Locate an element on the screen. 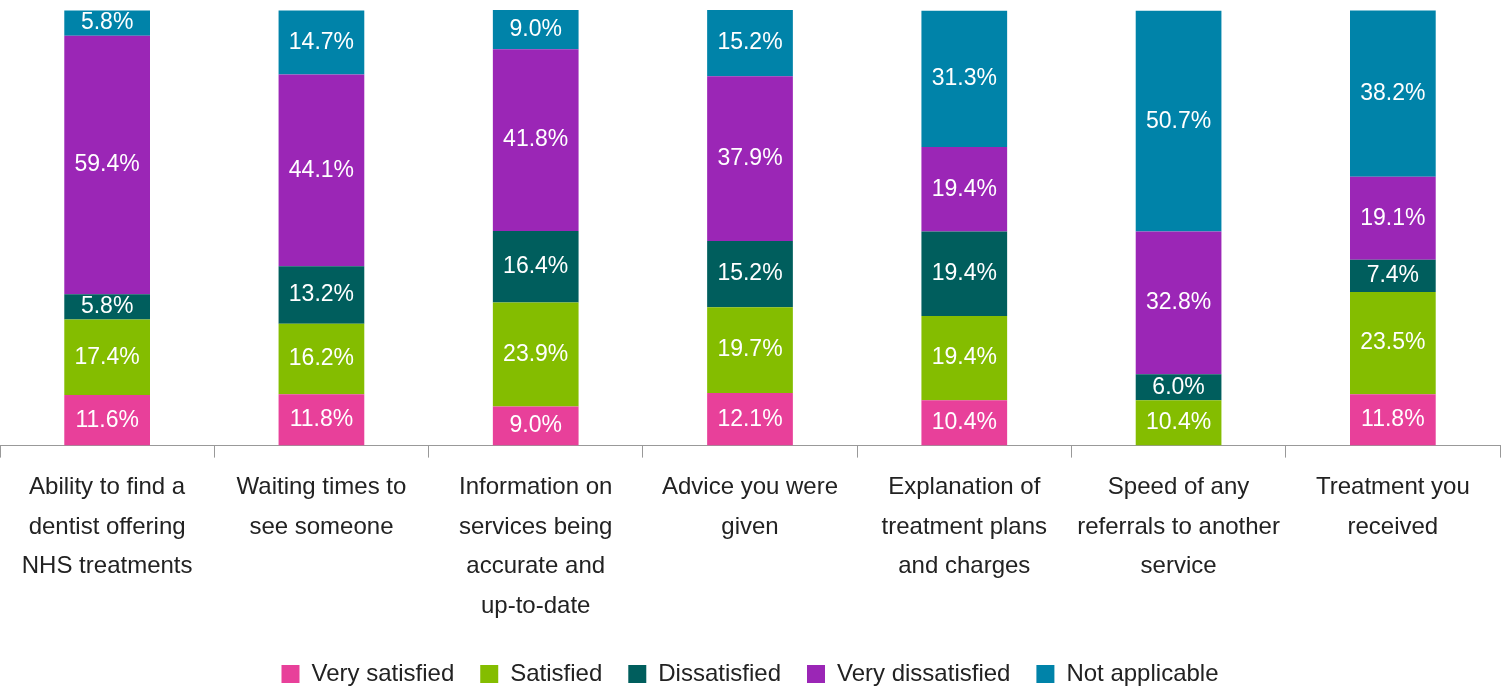 The height and width of the screenshot is (696, 1502). legend-label: Not applicable is located at coordinates (1142, 672).